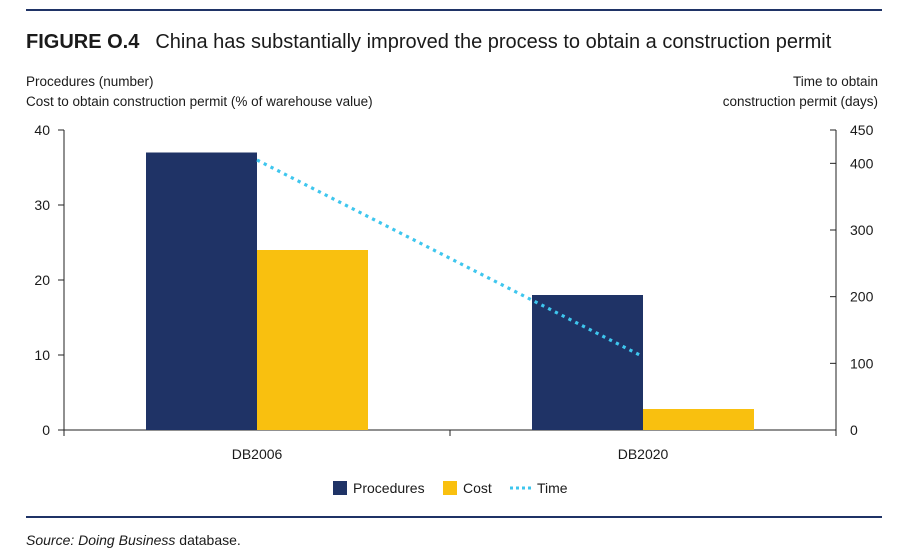 The width and height of the screenshot is (900, 553). Describe the element at coordinates (552, 488) in the screenshot. I see `legend-time-label: Time` at that location.